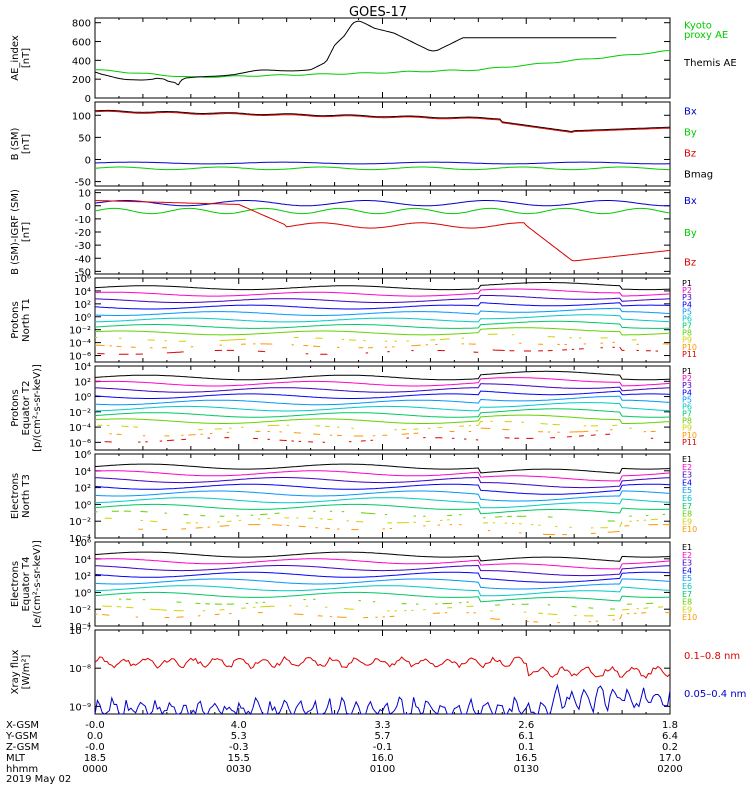  Describe the element at coordinates (26, 584) in the screenshot. I see `y-axis-label: Equator T4` at that location.